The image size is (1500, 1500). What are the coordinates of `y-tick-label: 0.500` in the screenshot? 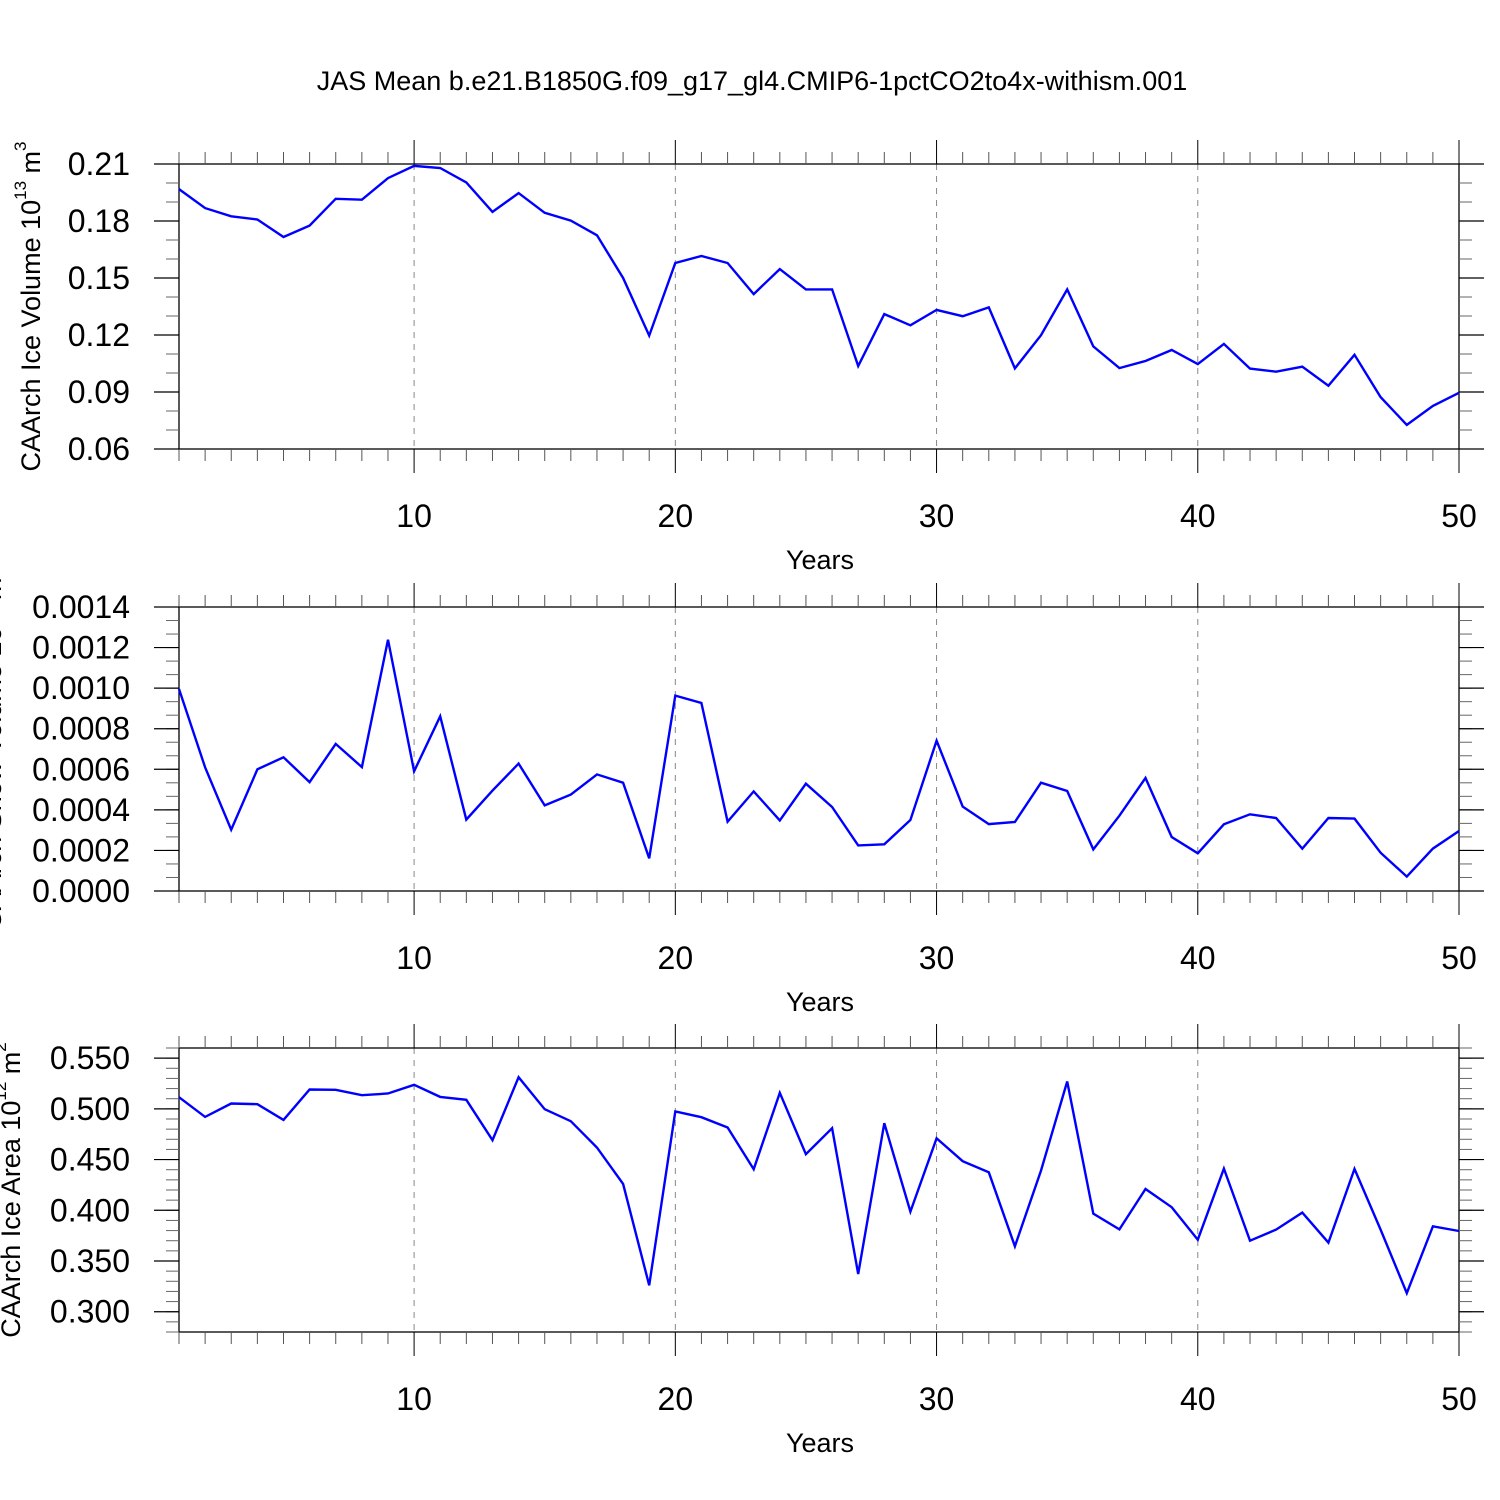 It's located at (90, 1109).